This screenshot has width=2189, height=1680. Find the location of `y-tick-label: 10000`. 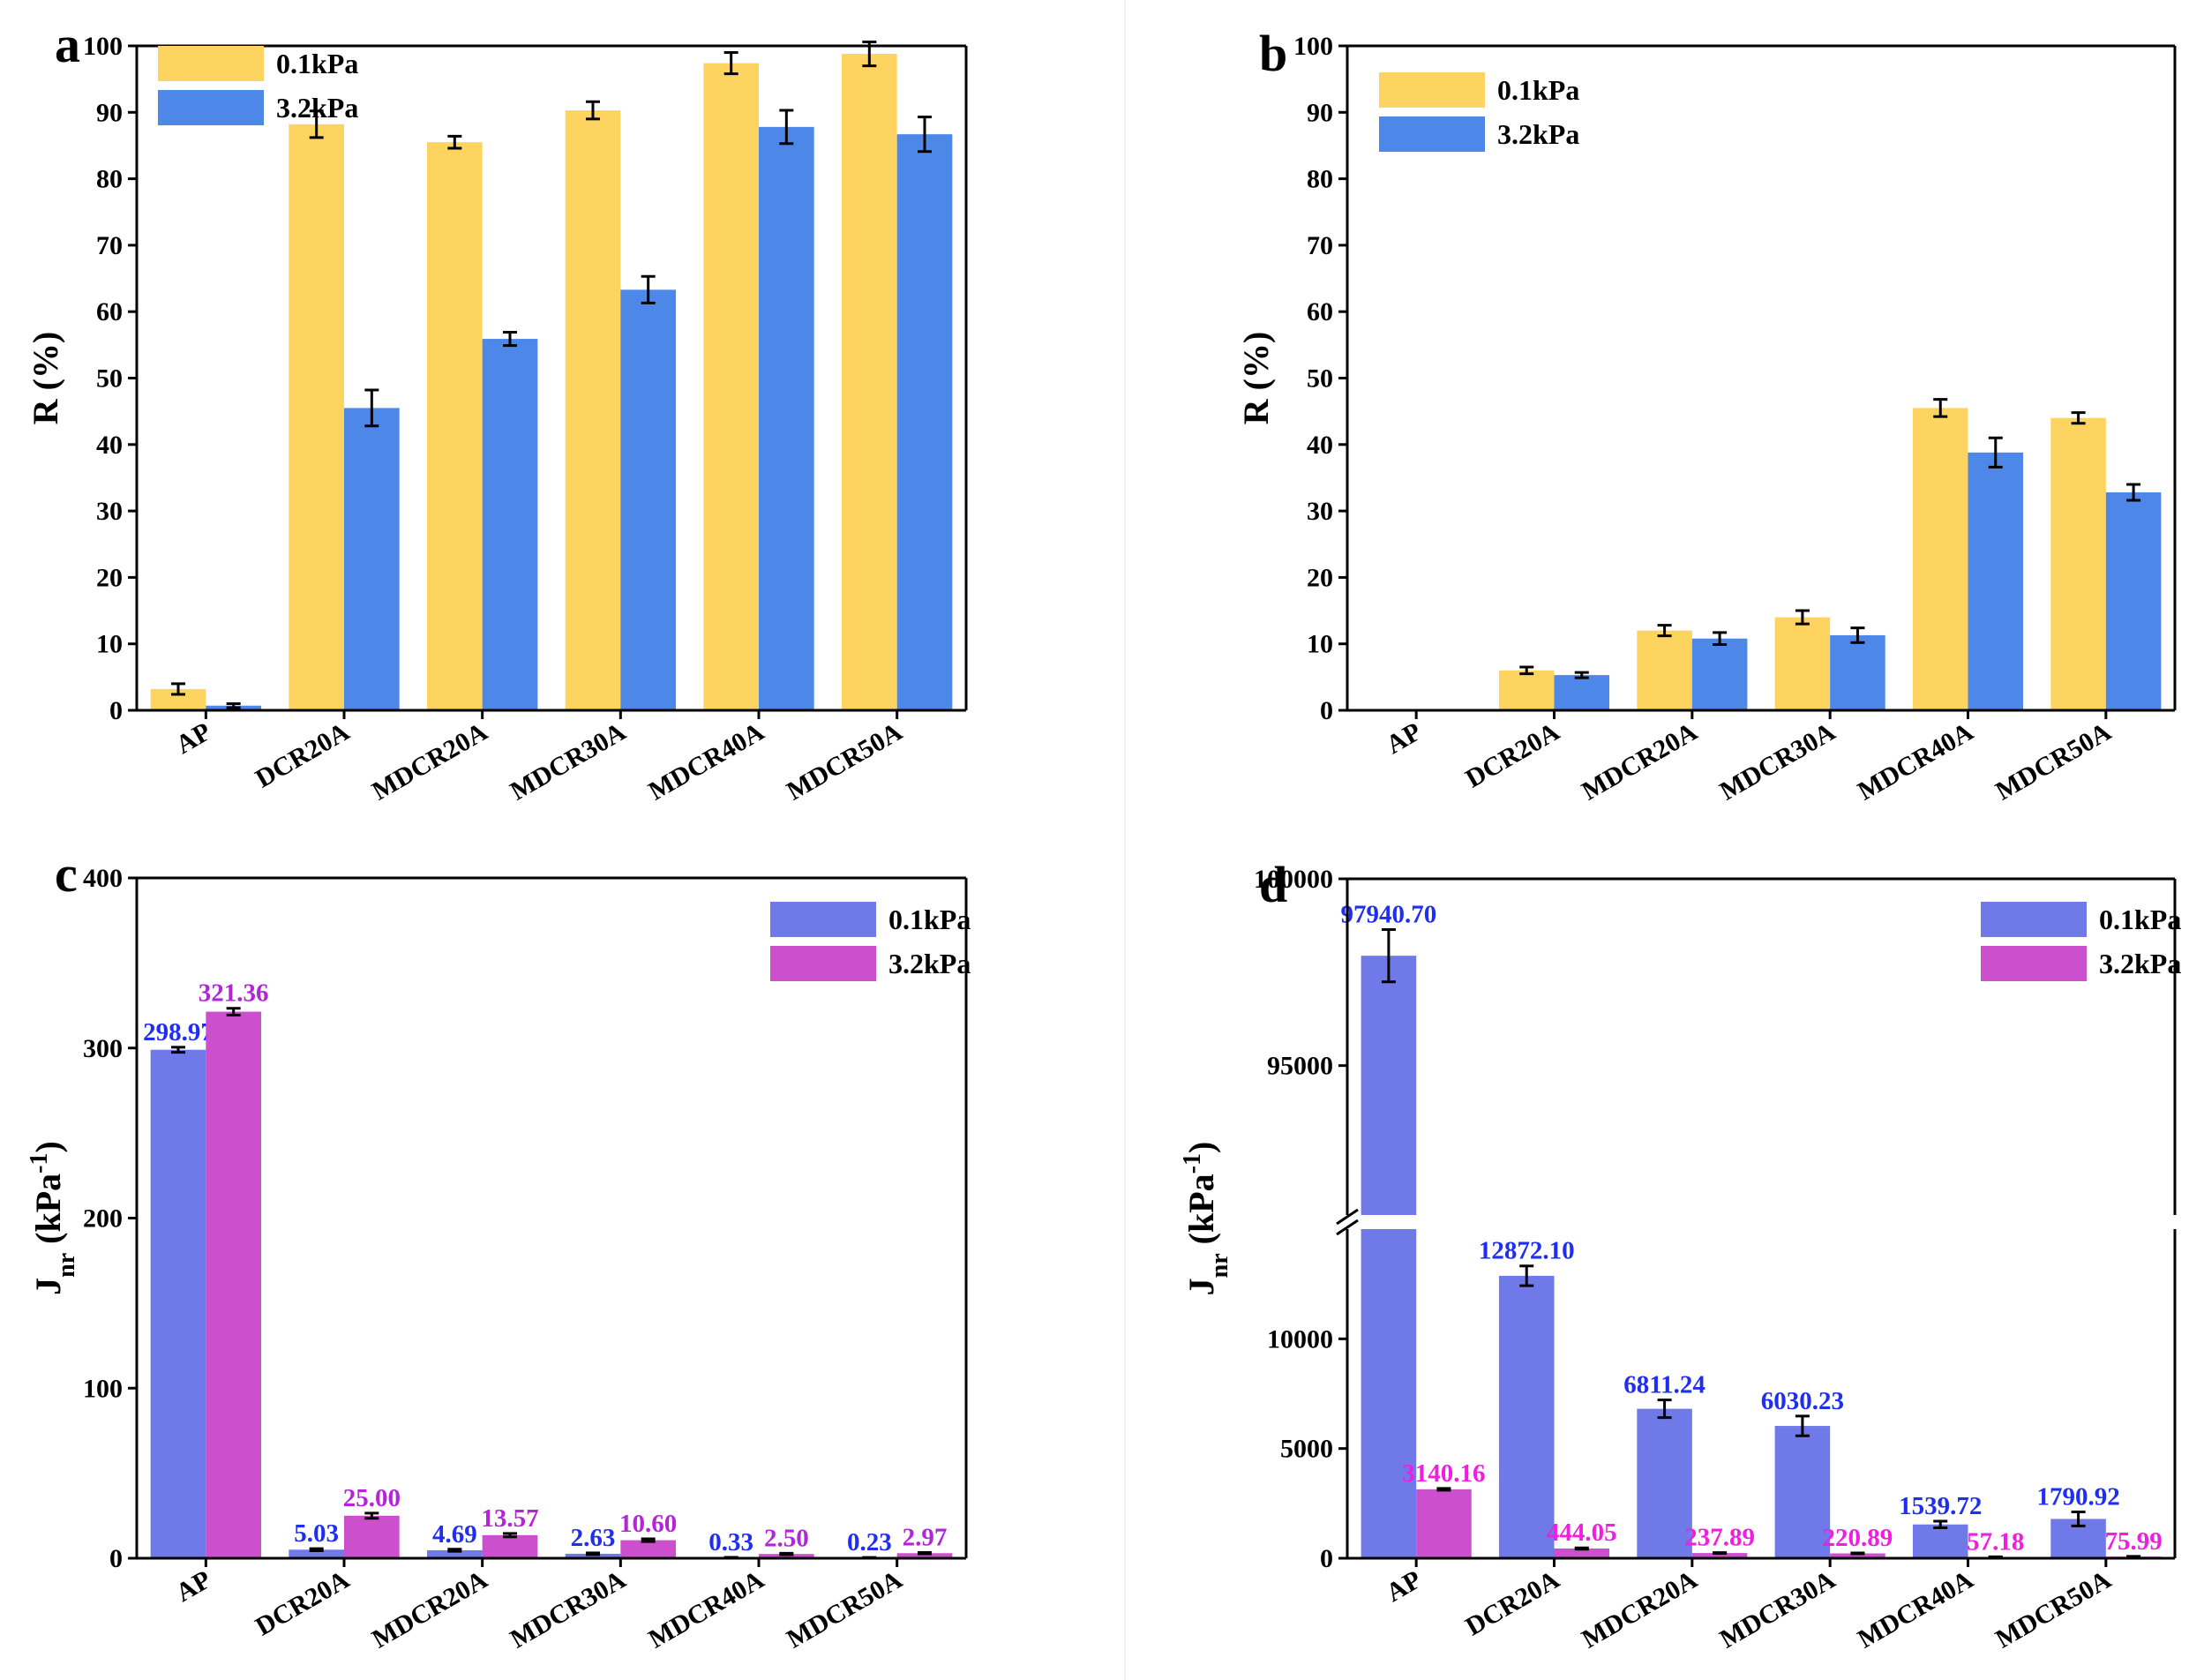

y-tick-label: 10000 is located at coordinates (1300, 1339).